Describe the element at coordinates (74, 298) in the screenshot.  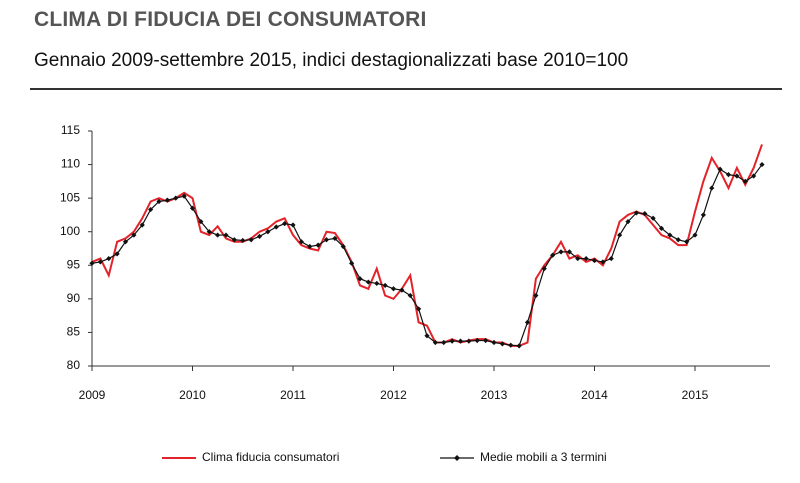
I see `y-tick-label: 90` at that location.